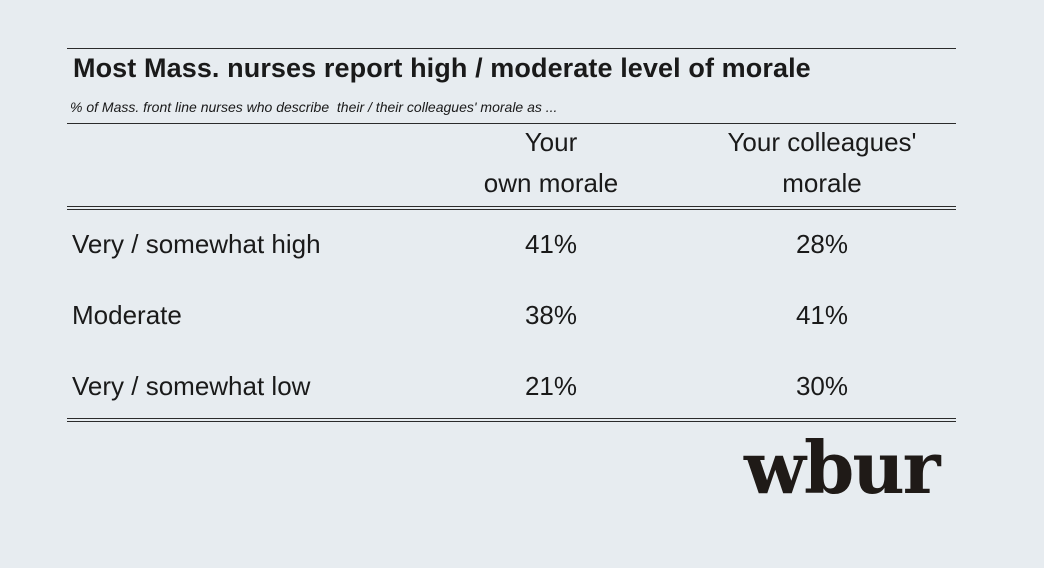  Describe the element at coordinates (551, 163) in the screenshot. I see `column-header-own-morale: Your own morale` at that location.